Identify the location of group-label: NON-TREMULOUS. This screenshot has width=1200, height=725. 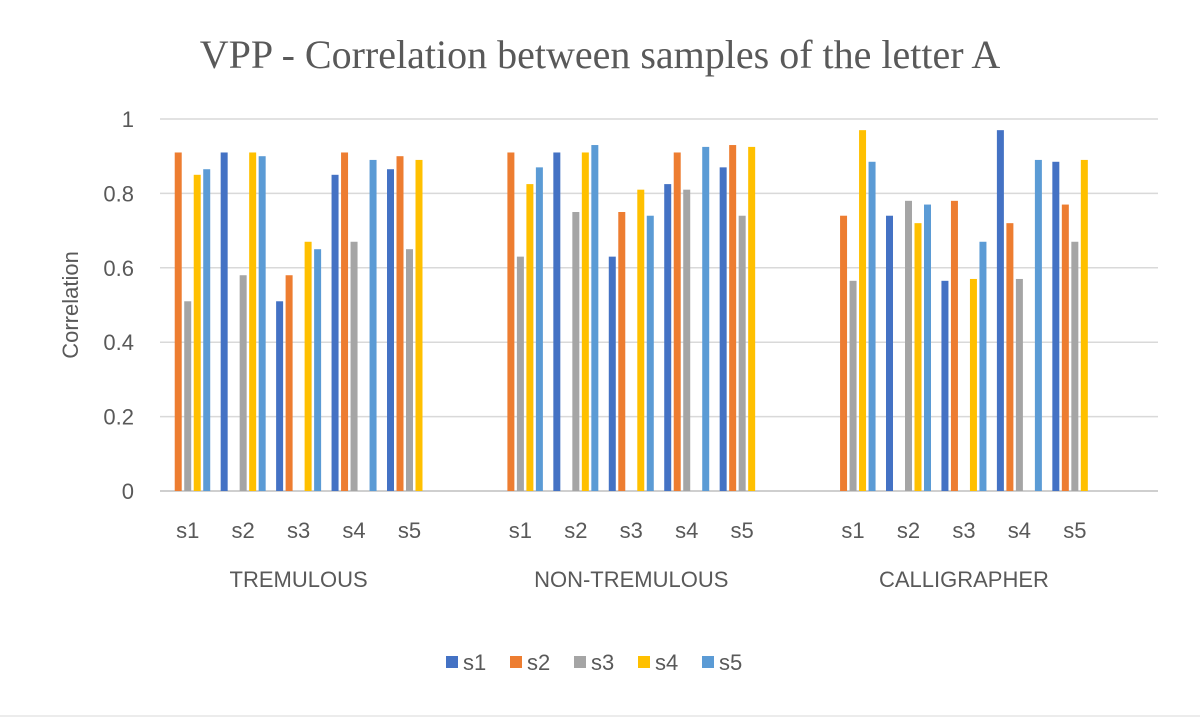
(631, 579).